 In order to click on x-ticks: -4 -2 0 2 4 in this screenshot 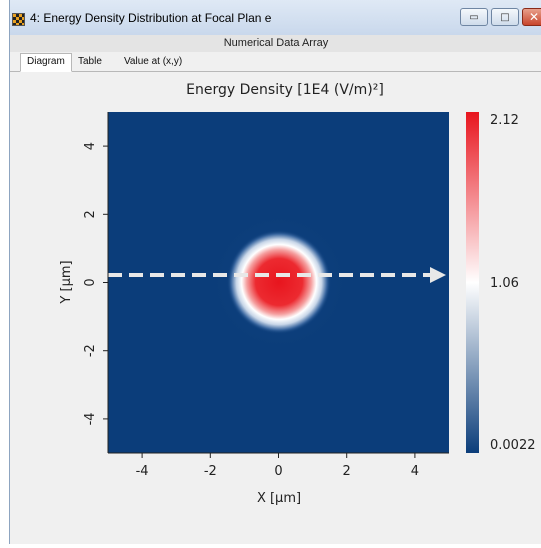, I will do `click(277, 466)`.